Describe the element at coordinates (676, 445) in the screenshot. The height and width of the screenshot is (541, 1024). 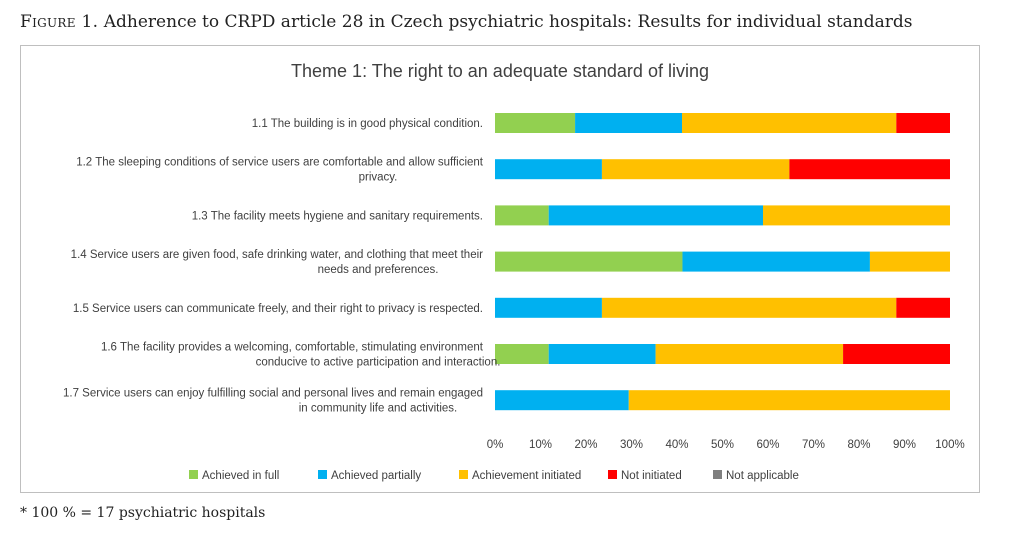
I see `x-tick-label: 40%` at that location.